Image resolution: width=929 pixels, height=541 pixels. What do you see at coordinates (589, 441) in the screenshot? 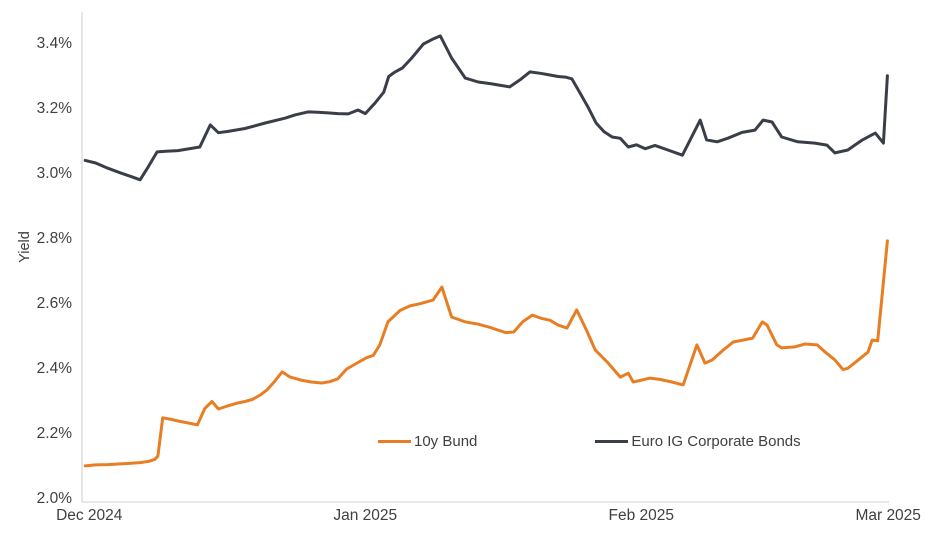
I see `chart-legend: 10y Bund Euro IG Corporate Bonds` at bounding box center [589, 441].